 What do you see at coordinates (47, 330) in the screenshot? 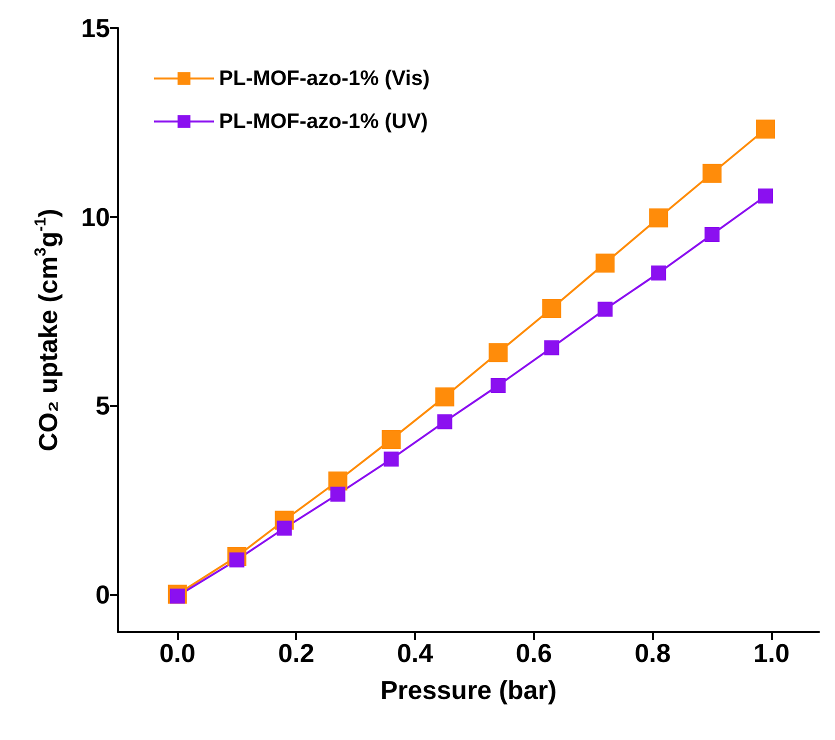
I see `y-axis-title: CO₂ uptake (cm3g-1)` at bounding box center [47, 330].